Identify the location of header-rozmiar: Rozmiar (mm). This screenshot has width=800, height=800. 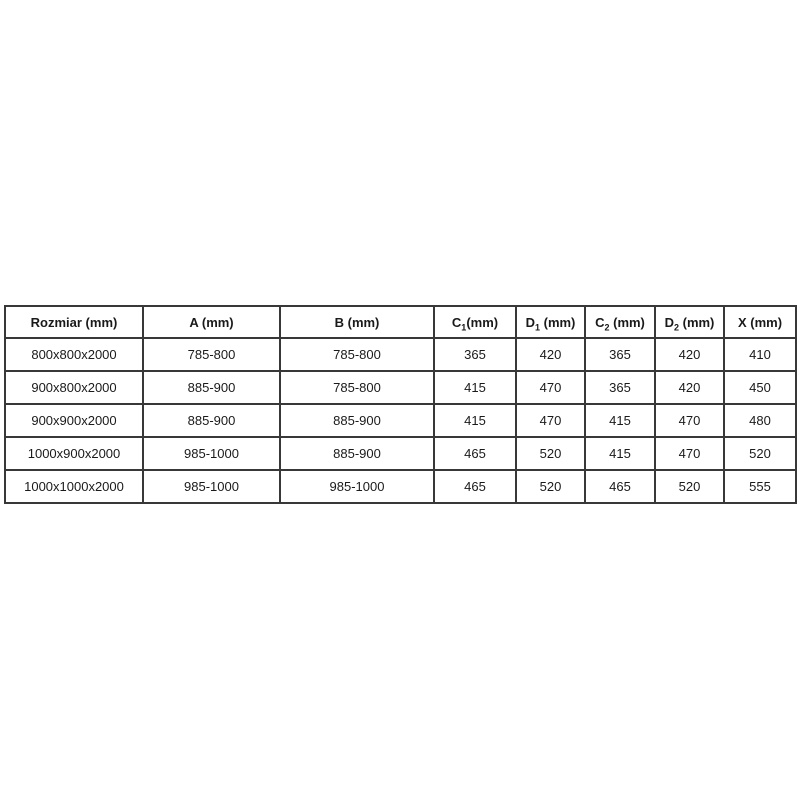
(74, 322).